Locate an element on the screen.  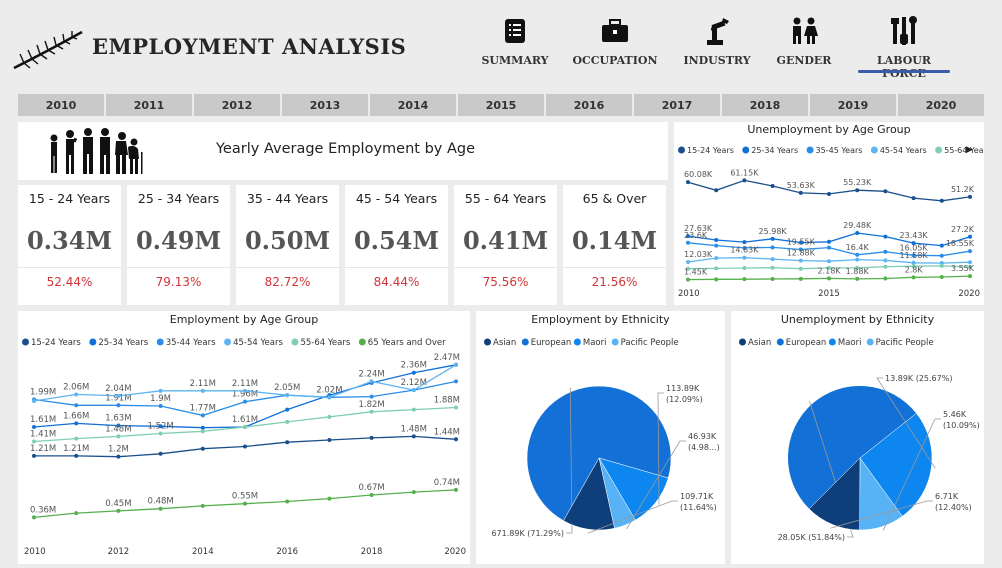
legend-label: 35-44 Years is located at coordinates (191, 343).